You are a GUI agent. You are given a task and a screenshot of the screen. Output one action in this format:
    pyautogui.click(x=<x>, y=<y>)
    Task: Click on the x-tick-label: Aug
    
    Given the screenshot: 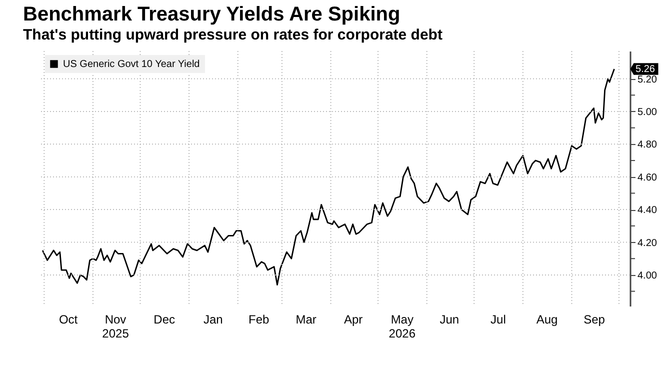 What is the action you would take?
    pyautogui.click(x=547, y=319)
    